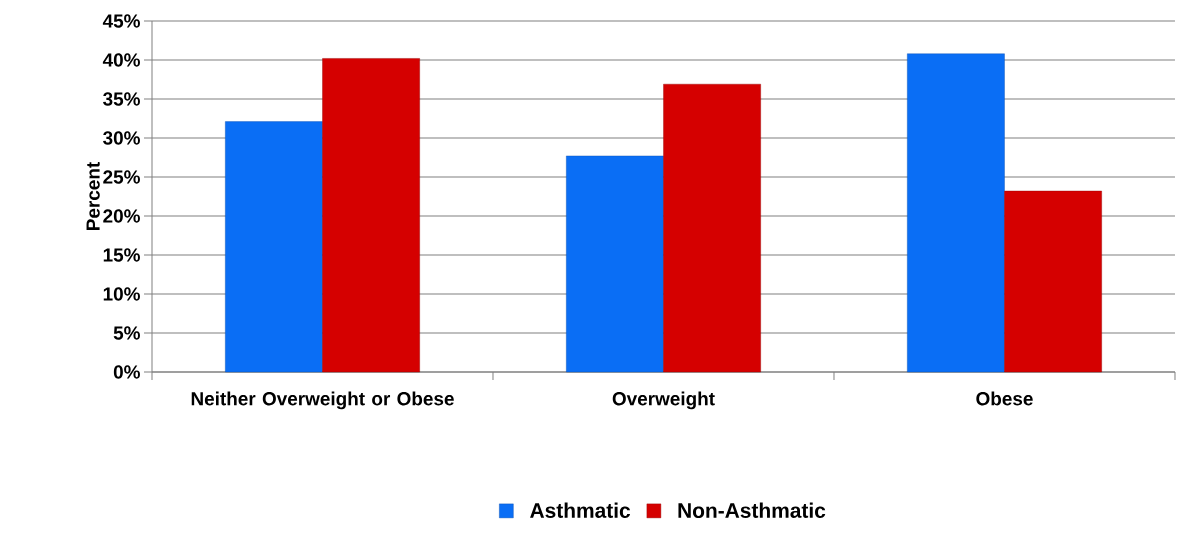 The width and height of the screenshot is (1181, 535). I want to click on y-tick-label: 0%, so click(126, 372).